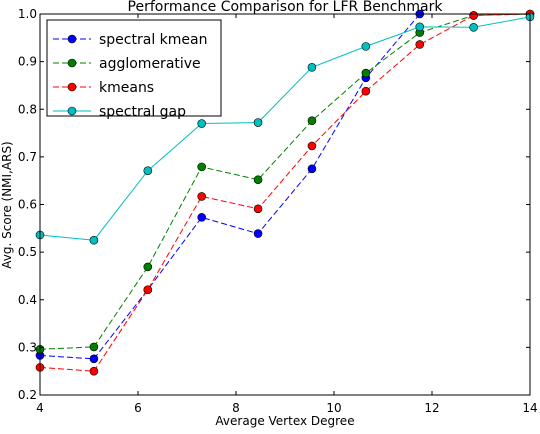  Describe the element at coordinates (153, 40) in the screenshot. I see `legend-label-spectral-kmean: spectral kmean` at that location.